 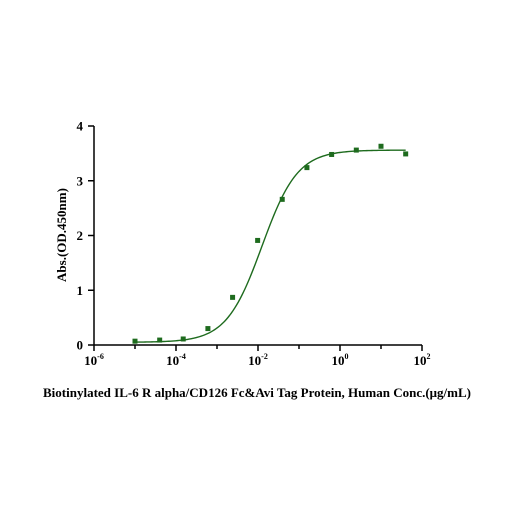 I want to click on x-tick-label-0: 10⁻⁶, so click(x=94, y=360).